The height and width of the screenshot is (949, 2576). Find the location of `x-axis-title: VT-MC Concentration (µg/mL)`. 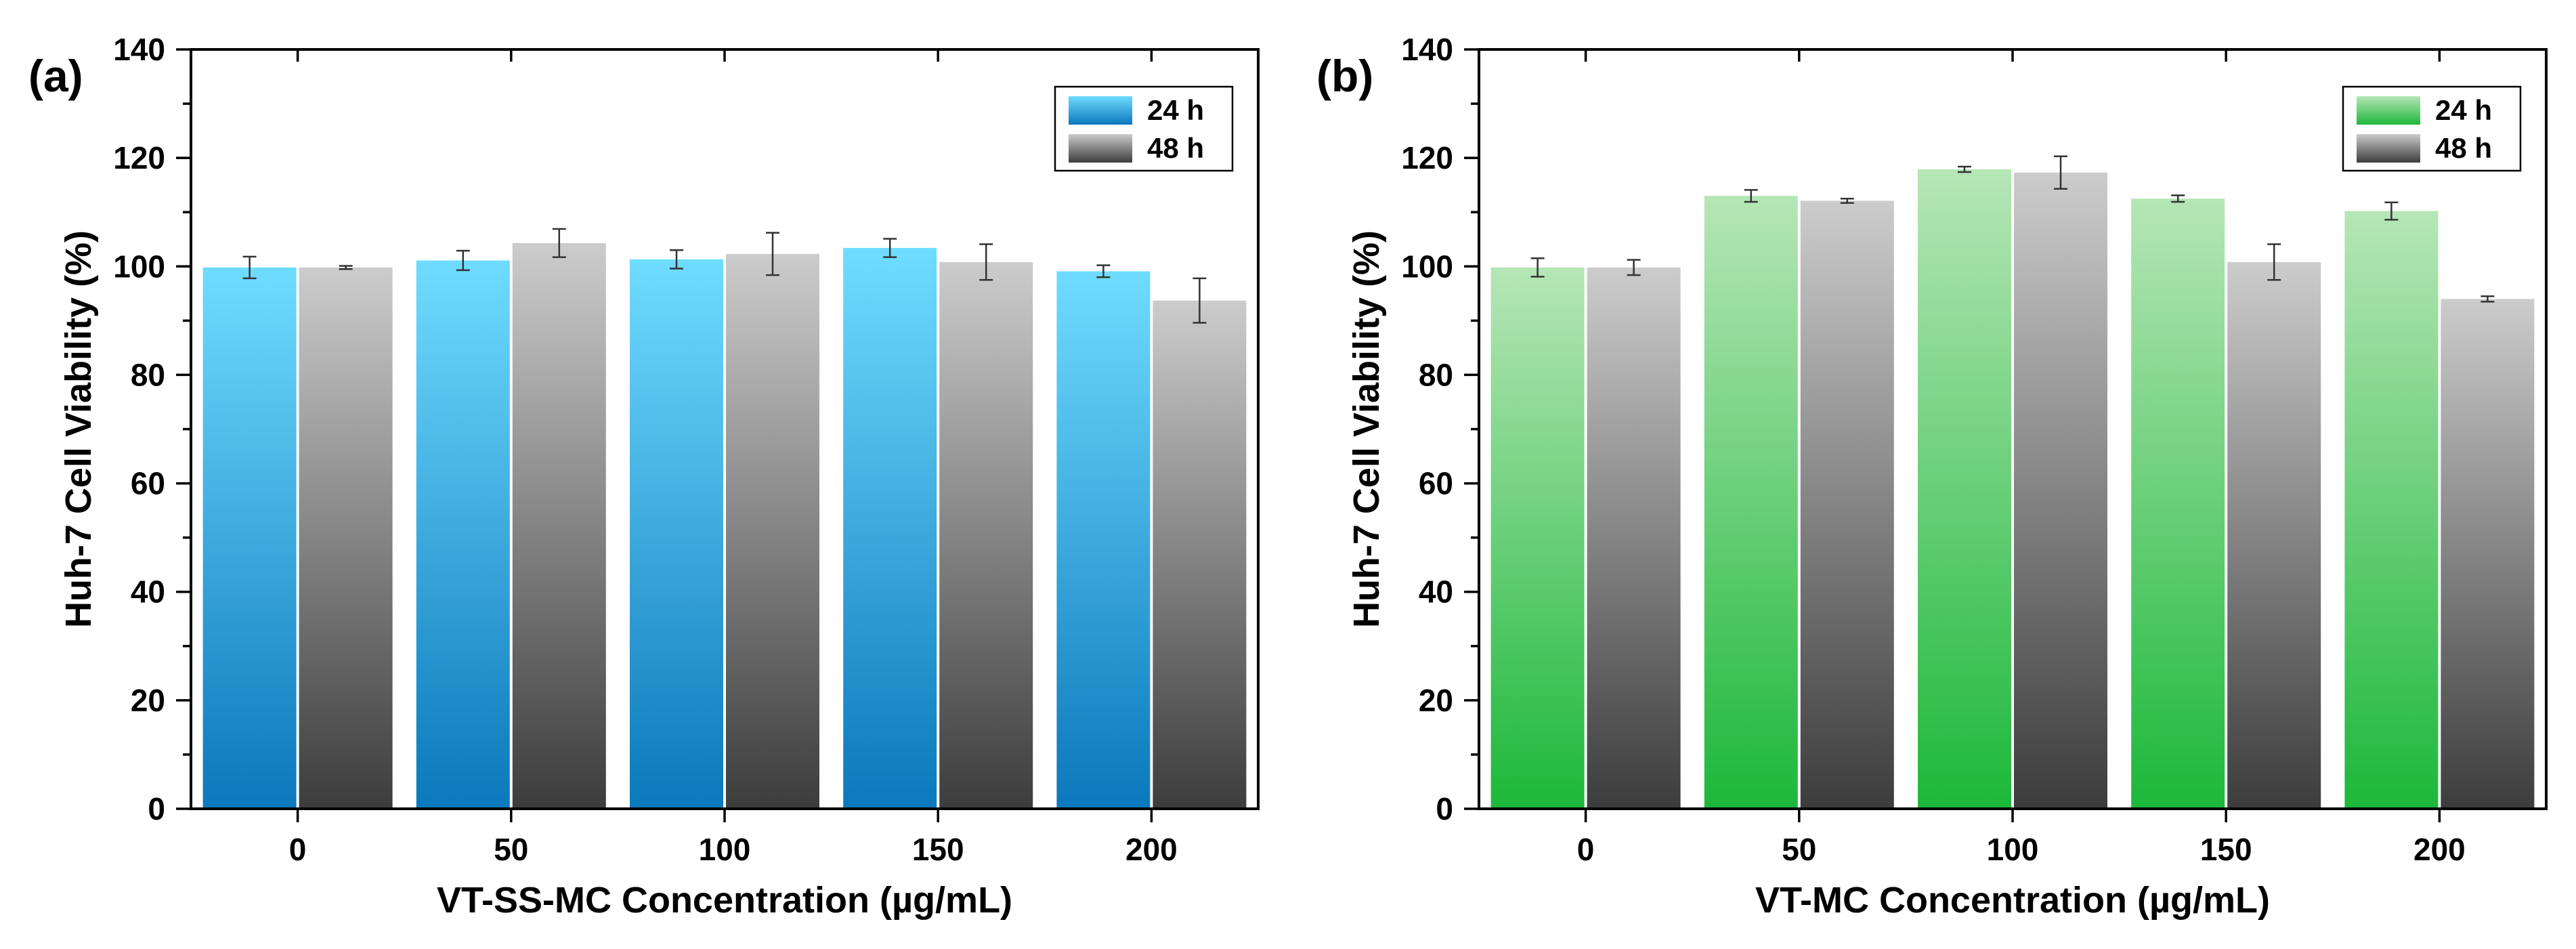

x-axis-title: VT-MC Concentration (µg/mL) is located at coordinates (2012, 900).